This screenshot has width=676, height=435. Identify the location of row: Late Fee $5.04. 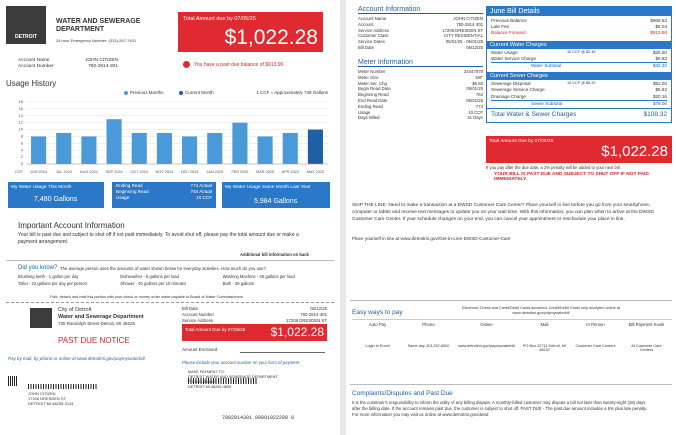
(579, 27).